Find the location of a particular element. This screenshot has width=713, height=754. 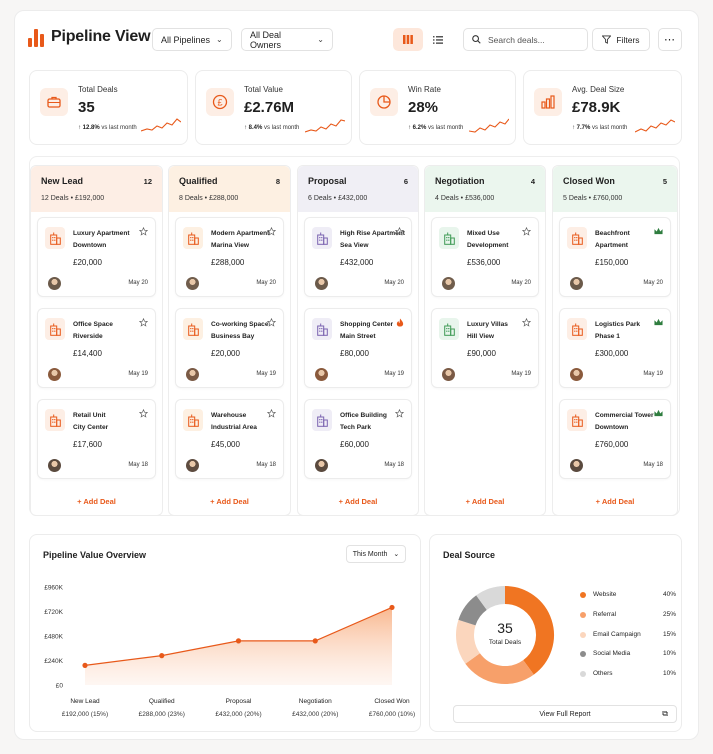

deal-name-line: Office Space is located at coordinates (93, 324).